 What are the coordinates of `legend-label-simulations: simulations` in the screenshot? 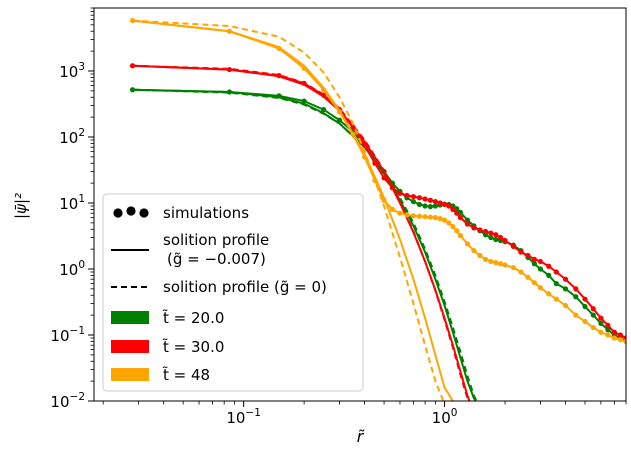 It's located at (206, 213).